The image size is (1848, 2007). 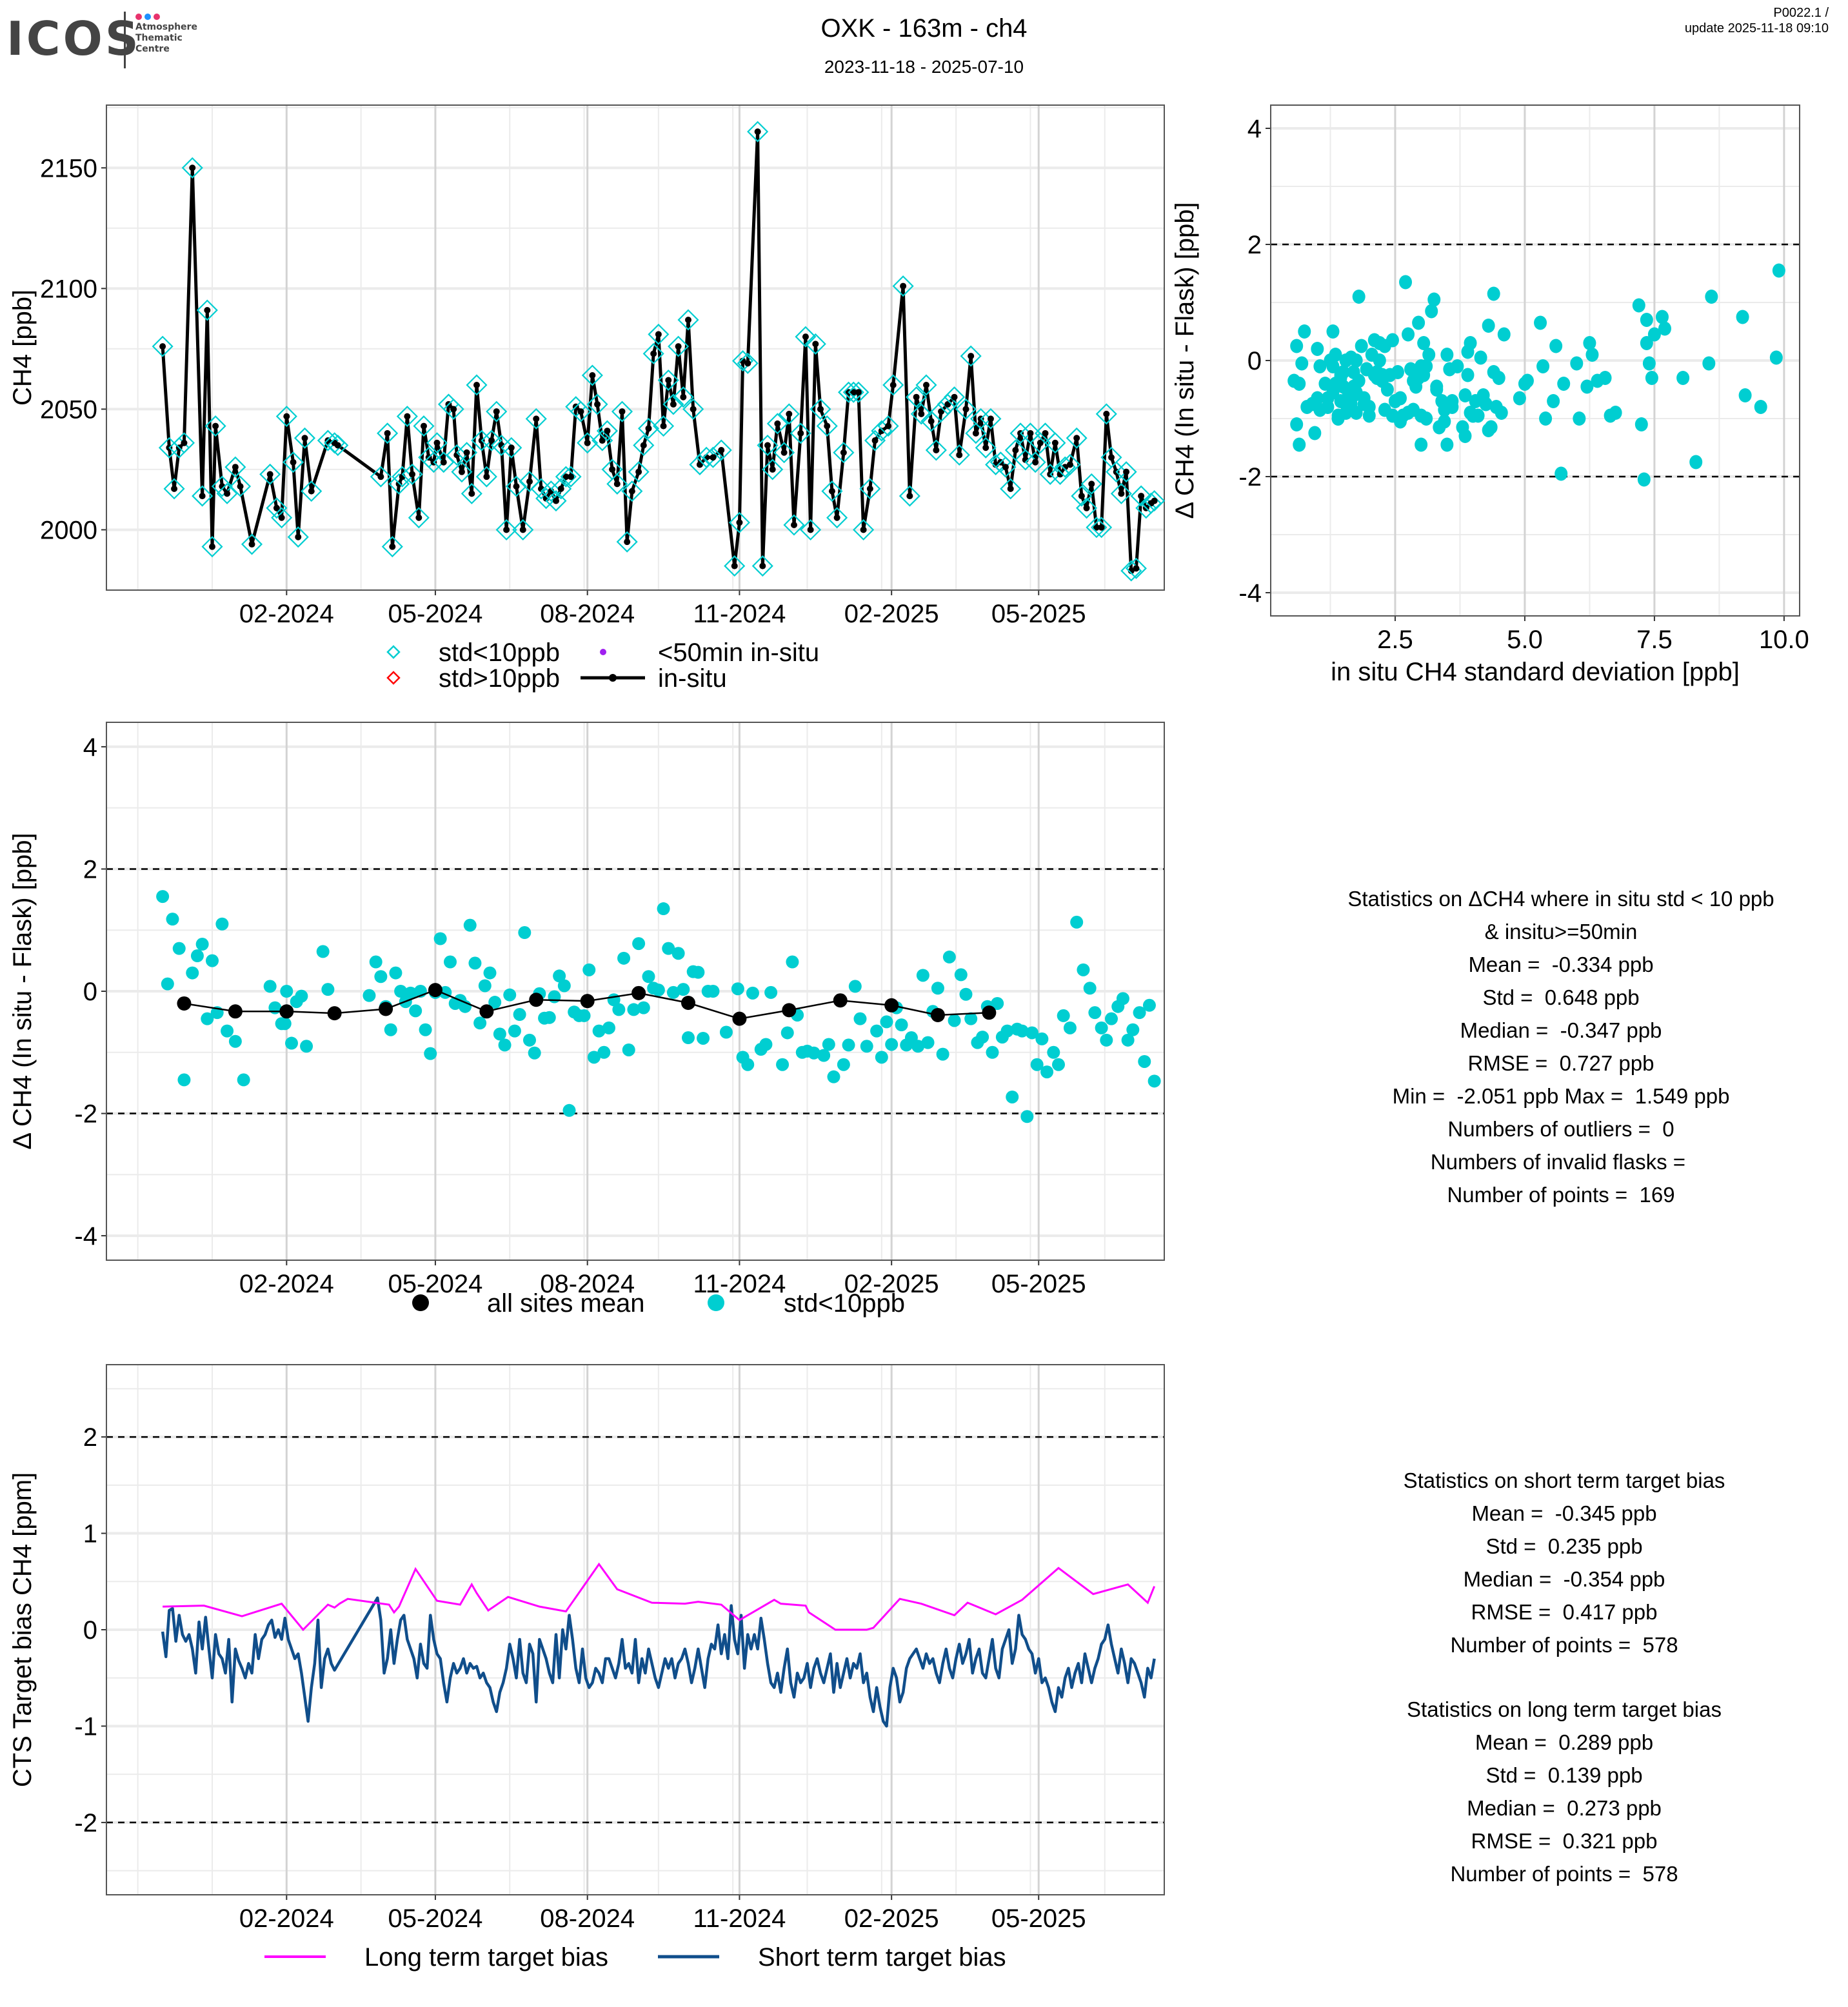 I want to click on x-tick-label: 11-2024, so click(x=739, y=1918).